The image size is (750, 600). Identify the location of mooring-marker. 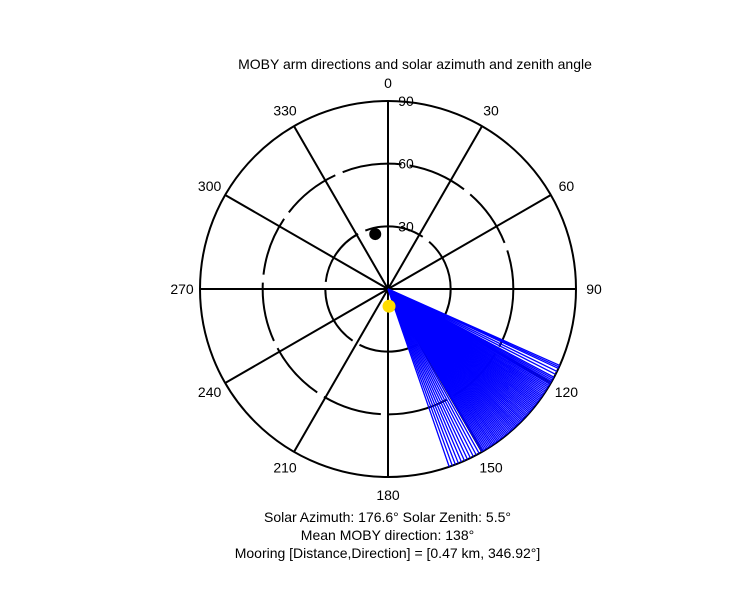
(375, 234).